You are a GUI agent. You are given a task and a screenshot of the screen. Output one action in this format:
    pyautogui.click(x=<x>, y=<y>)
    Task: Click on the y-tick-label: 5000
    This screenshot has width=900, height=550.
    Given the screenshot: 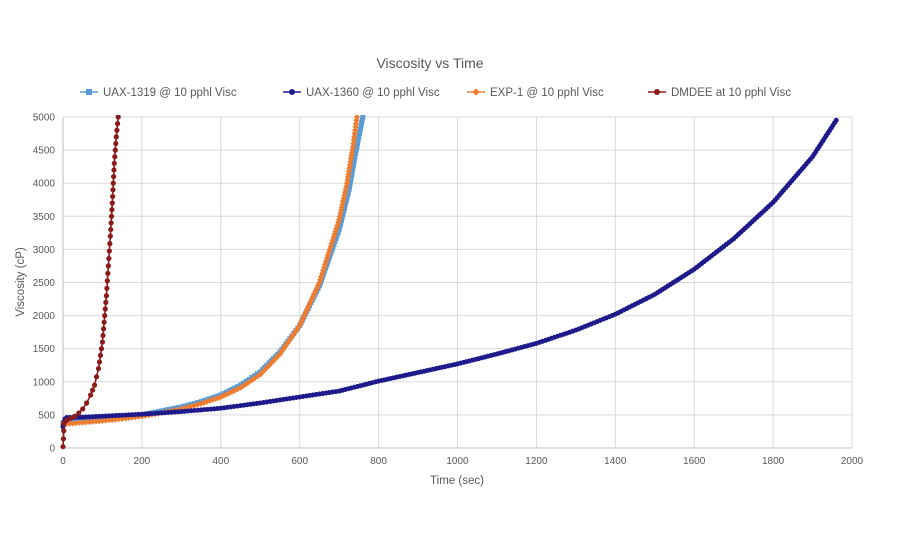 What is the action you would take?
    pyautogui.click(x=44, y=118)
    